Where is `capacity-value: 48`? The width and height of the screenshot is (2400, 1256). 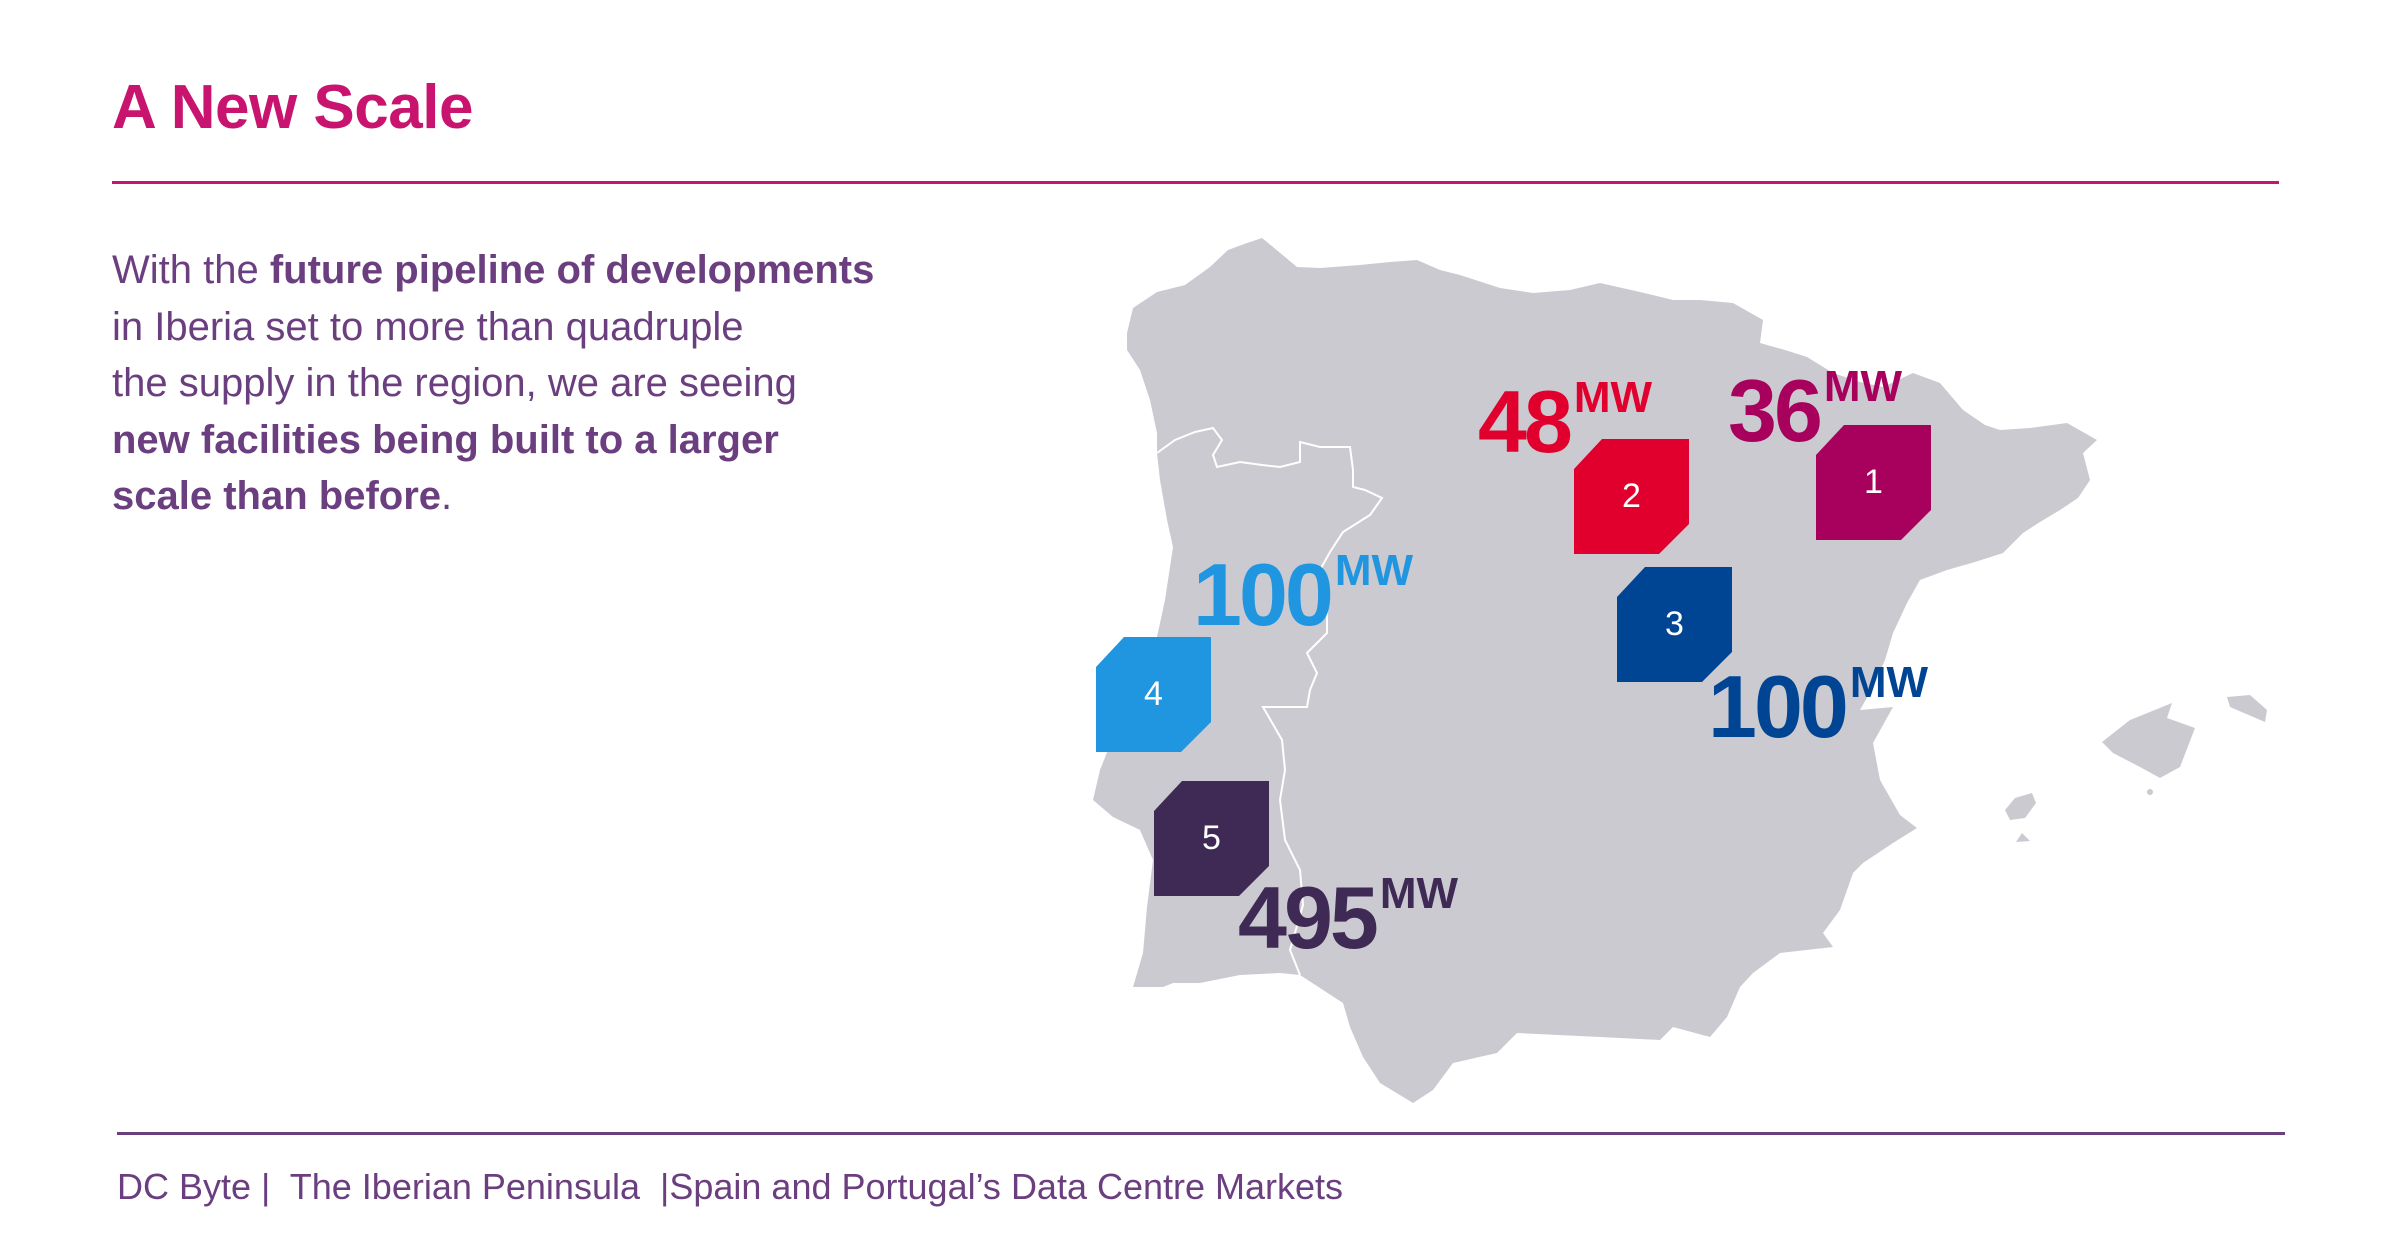 capacity-value: 48 is located at coordinates (1525, 421).